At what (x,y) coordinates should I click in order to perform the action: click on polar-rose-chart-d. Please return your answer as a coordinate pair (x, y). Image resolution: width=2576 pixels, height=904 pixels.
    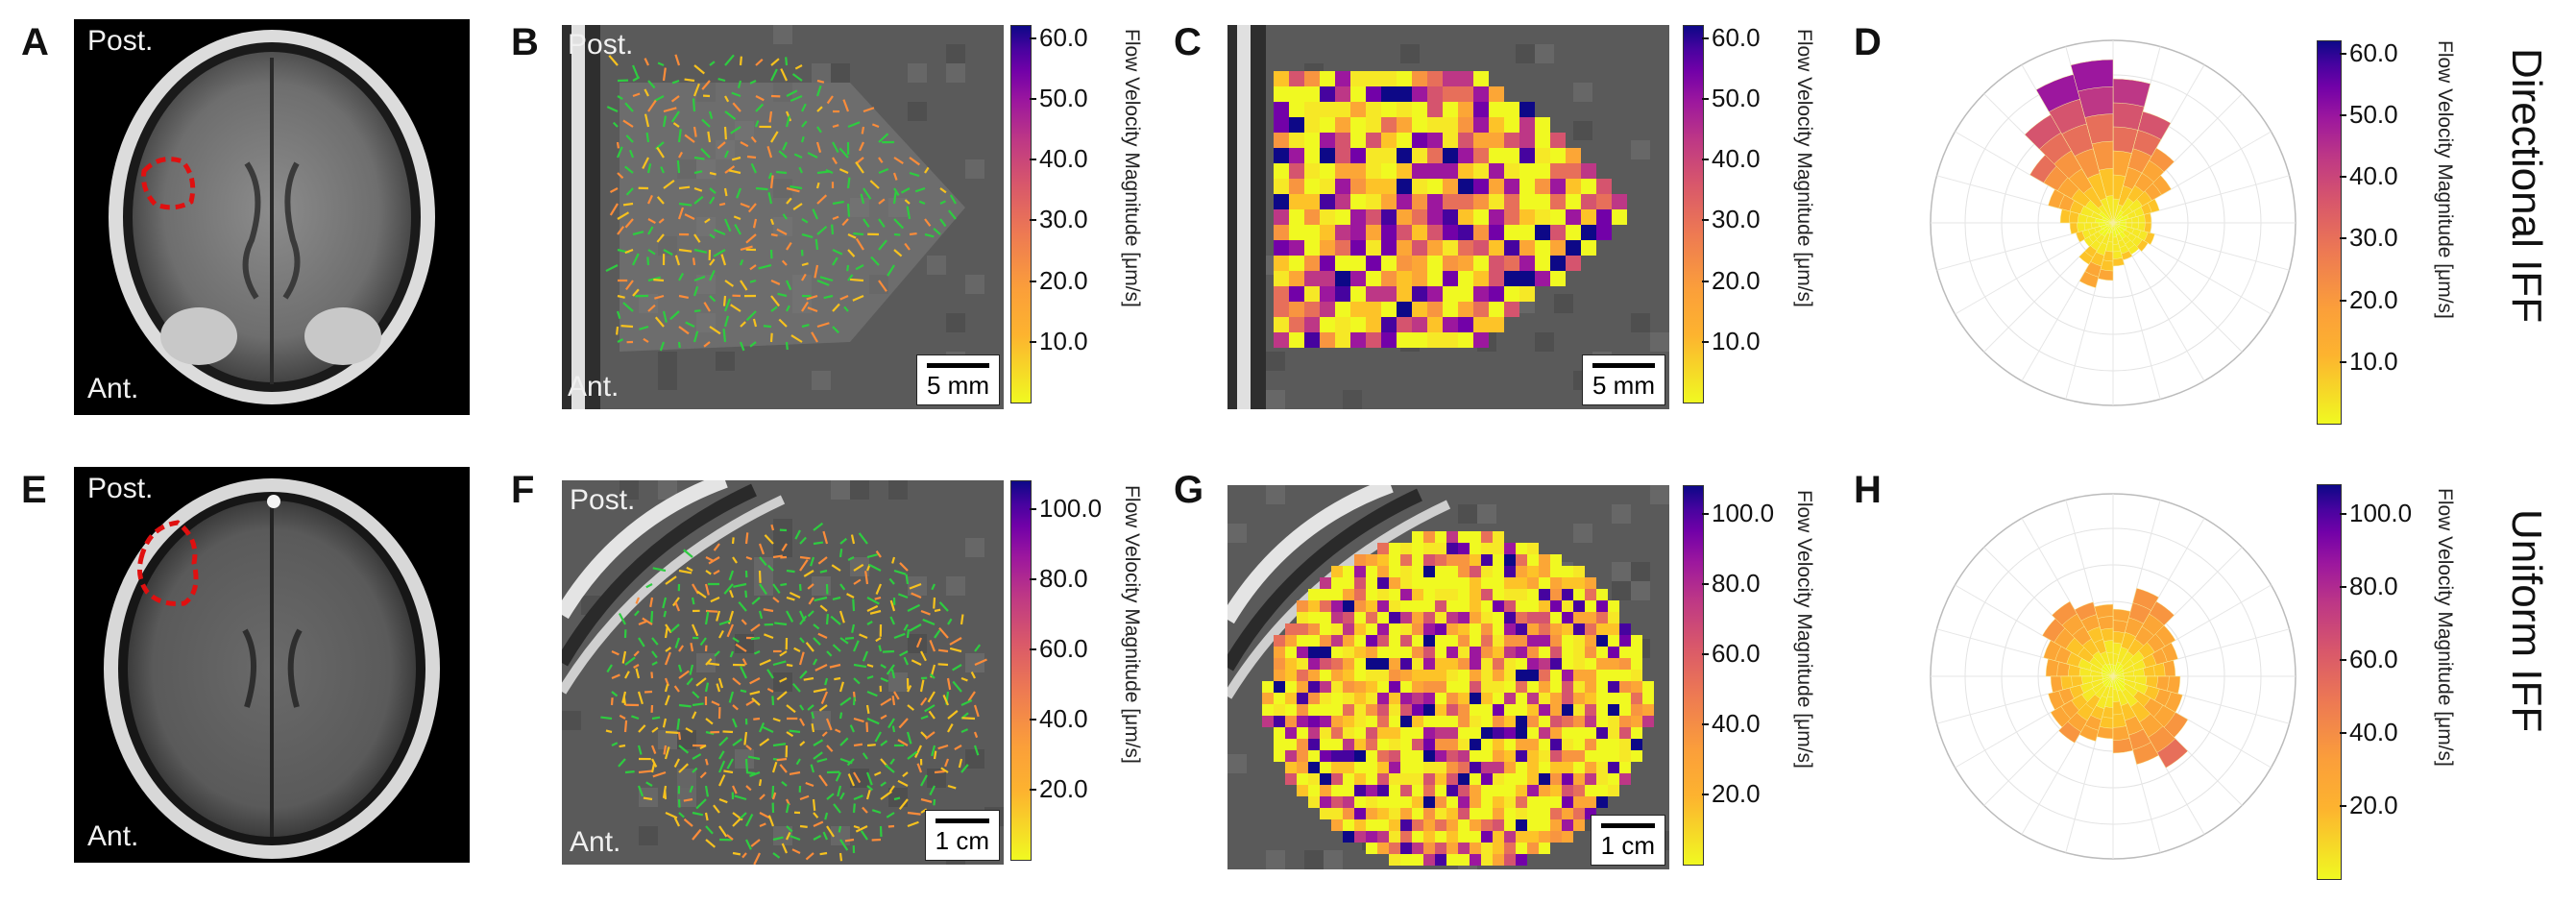
    Looking at the image, I should click on (2113, 223).